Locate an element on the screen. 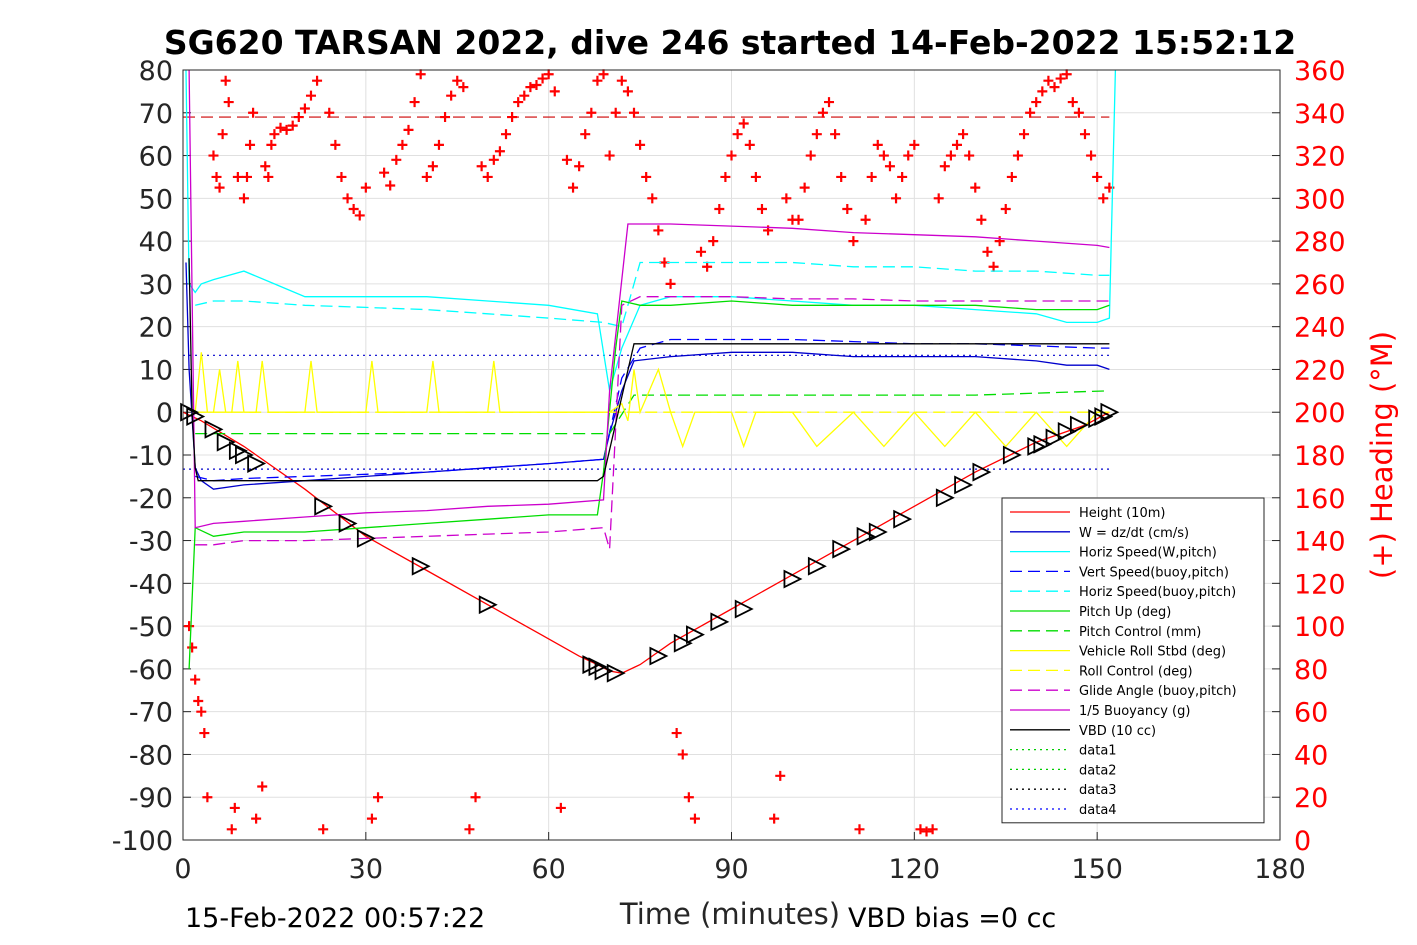  legend-entry: Horiz Speed(buoy,pitch) is located at coordinates (1157, 592).